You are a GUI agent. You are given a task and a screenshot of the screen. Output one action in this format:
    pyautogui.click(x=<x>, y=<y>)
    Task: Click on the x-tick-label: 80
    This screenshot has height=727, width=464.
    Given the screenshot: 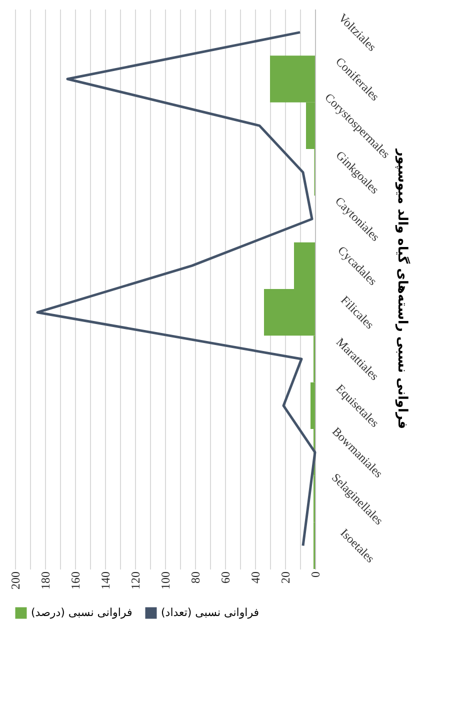 What is the action you would take?
    pyautogui.click(x=195, y=578)
    